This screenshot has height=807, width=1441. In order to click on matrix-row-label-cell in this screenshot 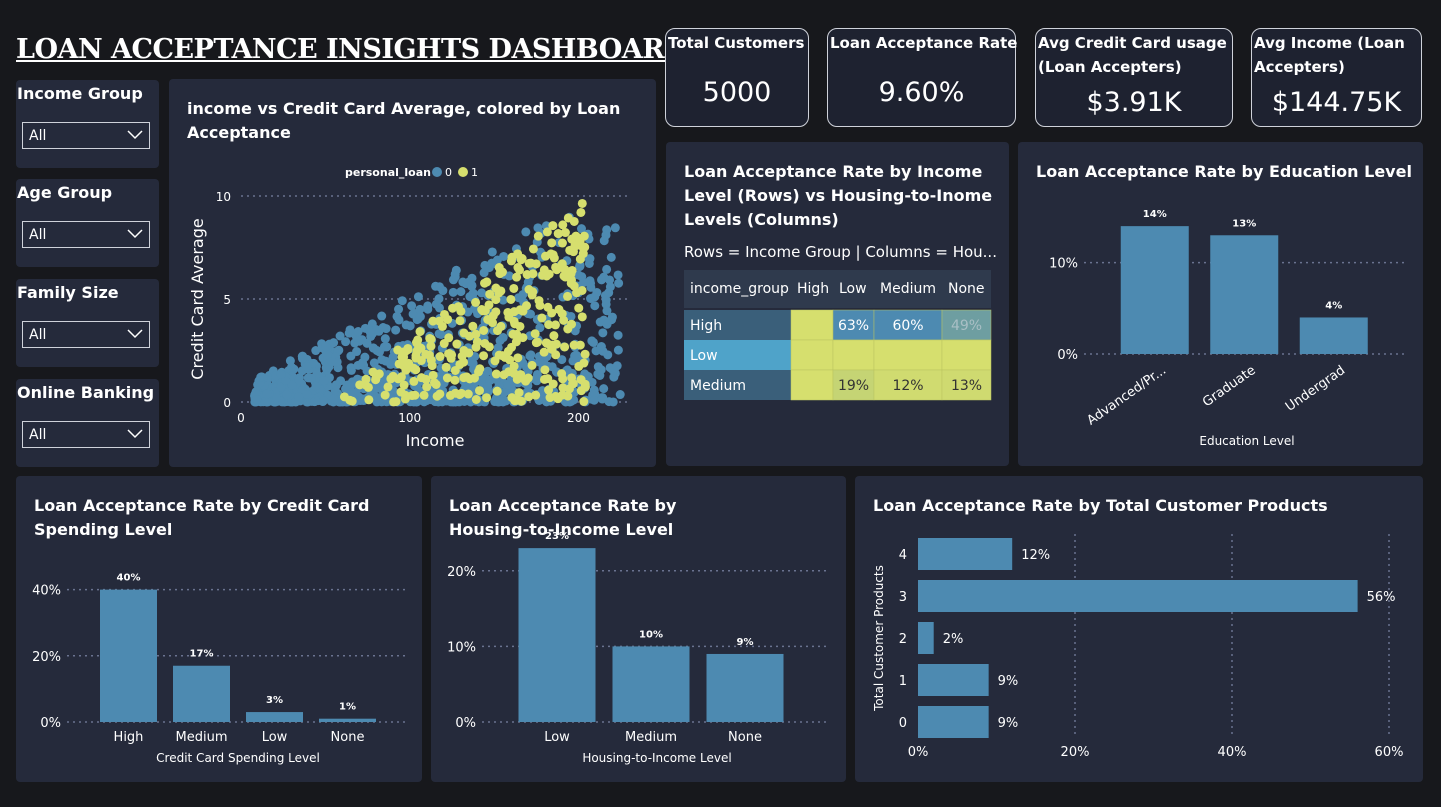, I will do `click(737, 385)`.